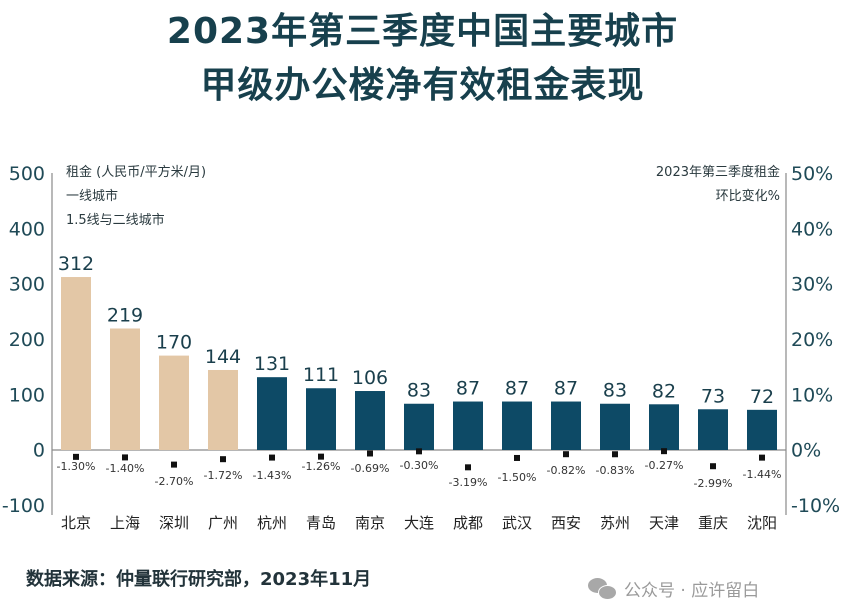  I want to click on category-label: 上海, so click(125, 523).